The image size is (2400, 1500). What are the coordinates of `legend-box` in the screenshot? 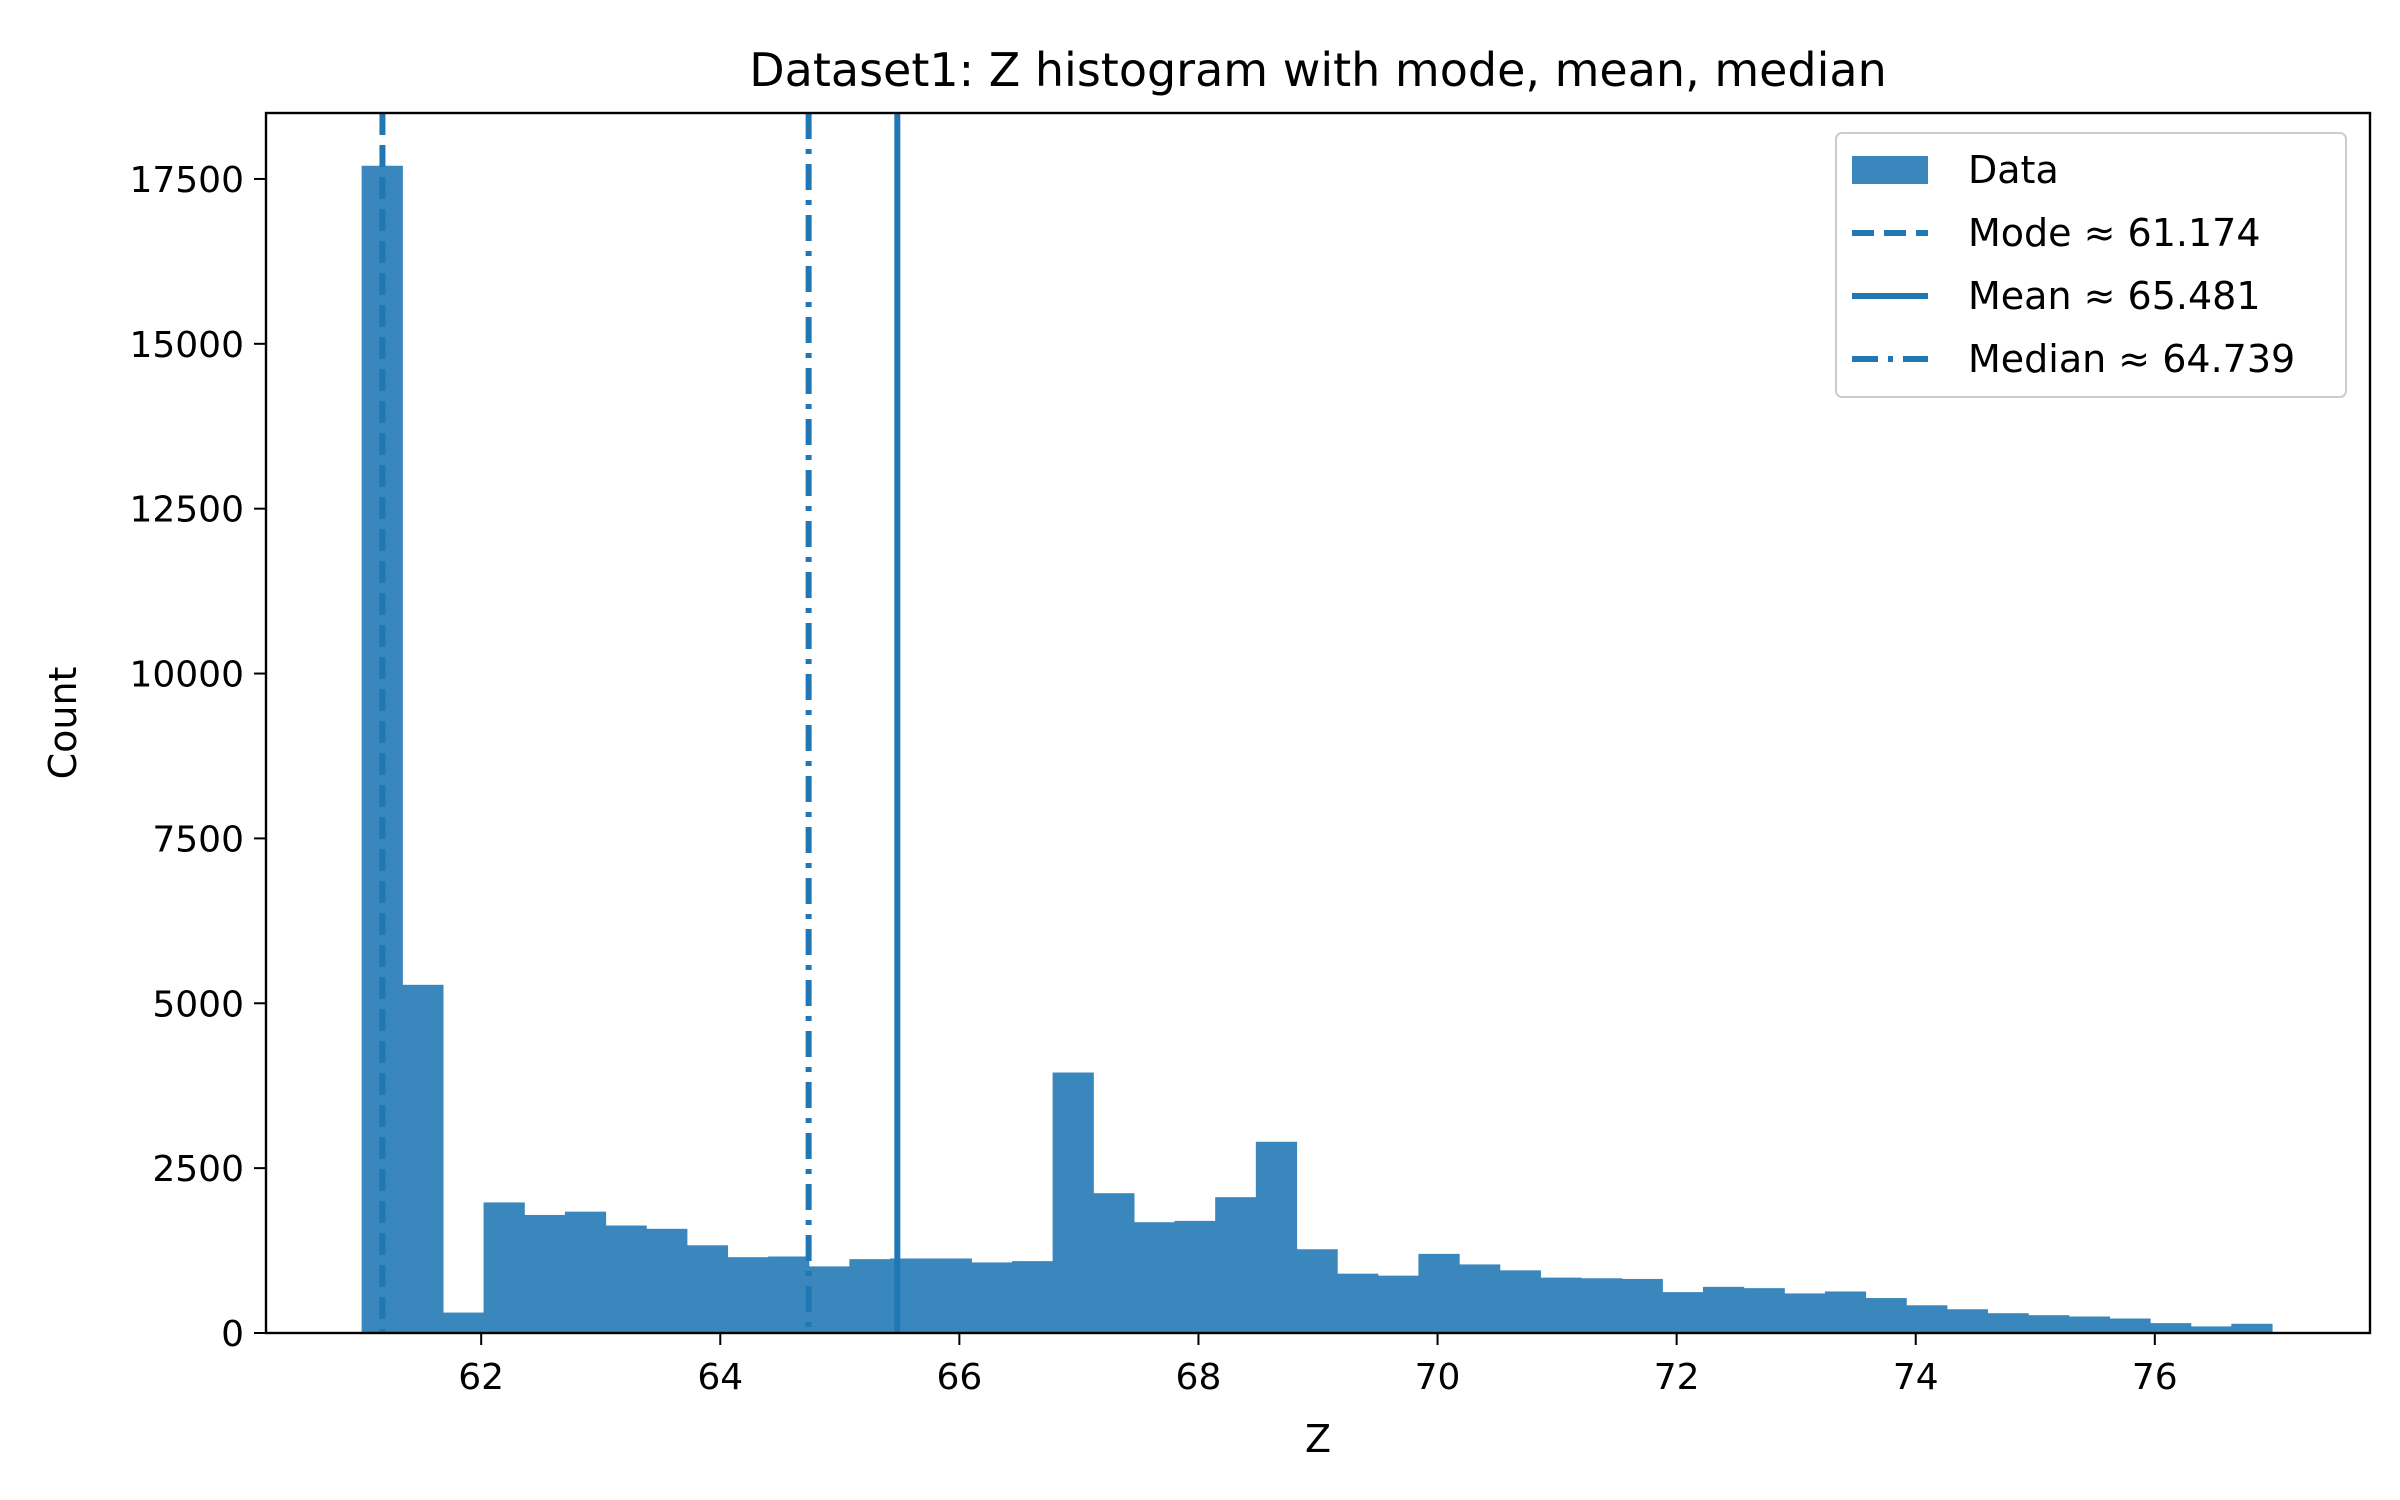 It's located at (2091, 265).